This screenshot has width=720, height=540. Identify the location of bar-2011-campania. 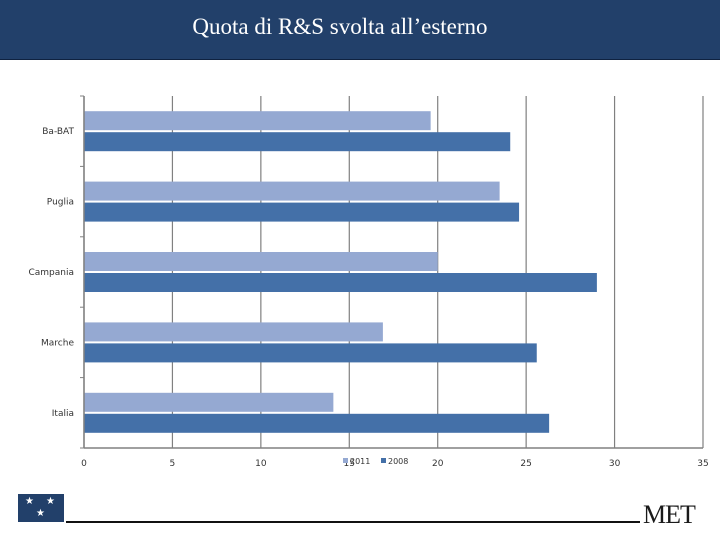
(261, 261).